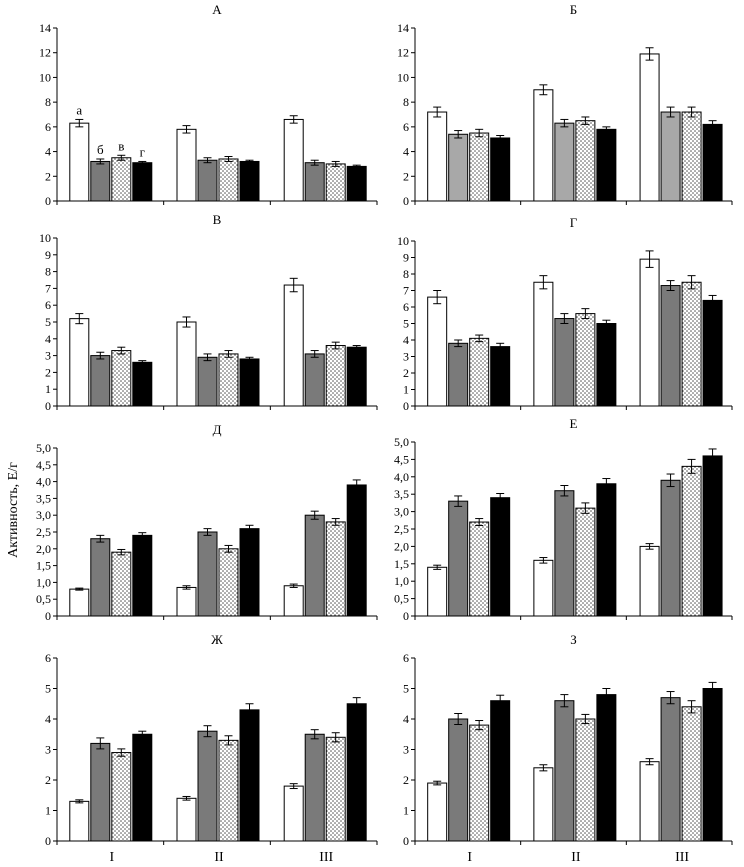 The height and width of the screenshot is (867, 744). Describe the element at coordinates (401, 564) in the screenshot. I see `y-tick-label: 1,5` at that location.